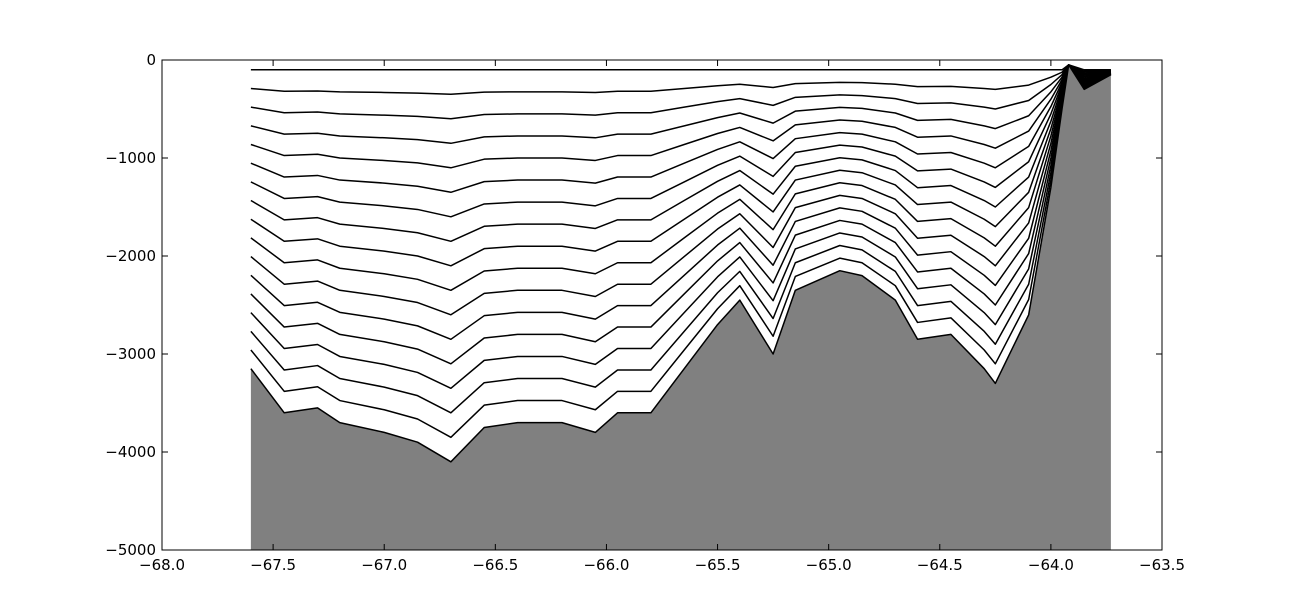 Image resolution: width=1291 pixels, height=612 pixels. Describe the element at coordinates (1051, 565) in the screenshot. I see `x-tick-label: −64.0` at that location.